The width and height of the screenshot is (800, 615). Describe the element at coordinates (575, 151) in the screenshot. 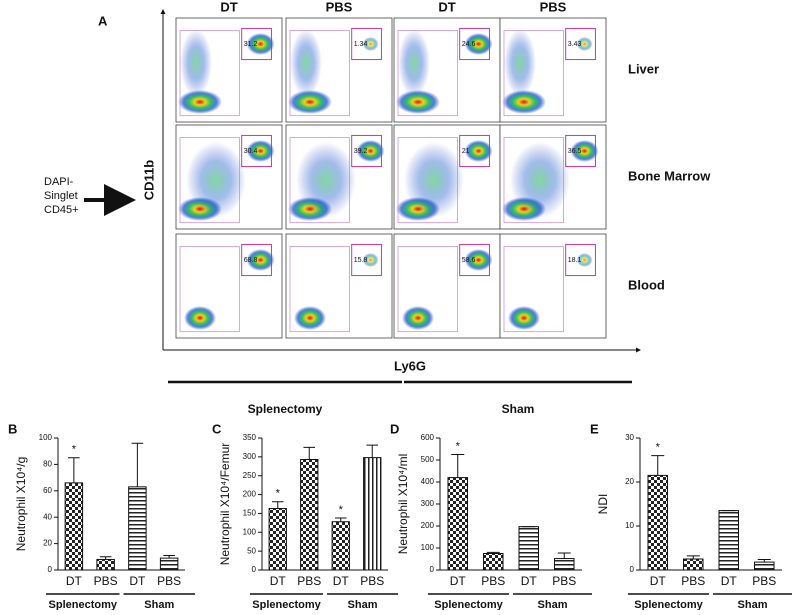

I see `gate-value: 36.5` at that location.